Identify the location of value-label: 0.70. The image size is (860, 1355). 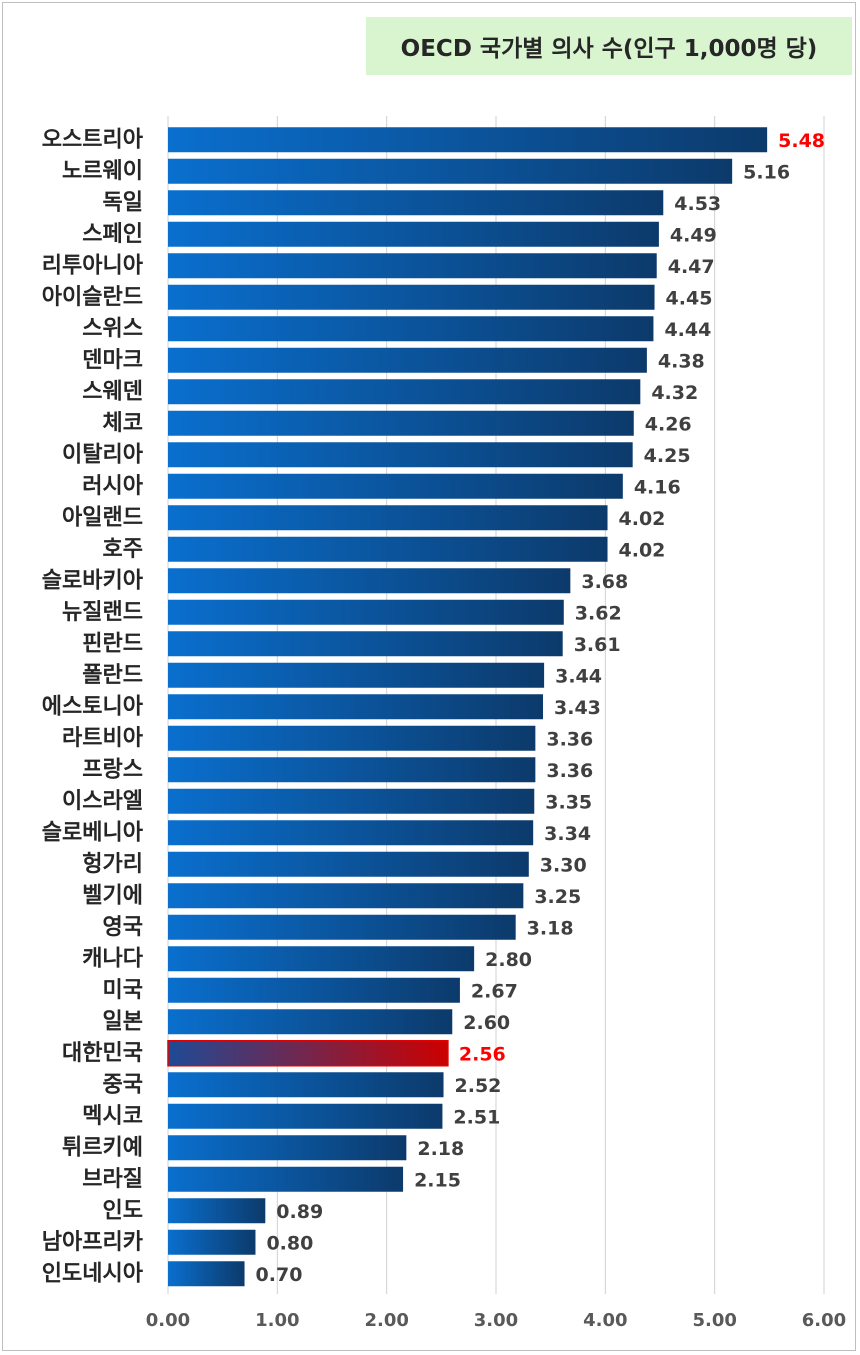
(279, 1275).